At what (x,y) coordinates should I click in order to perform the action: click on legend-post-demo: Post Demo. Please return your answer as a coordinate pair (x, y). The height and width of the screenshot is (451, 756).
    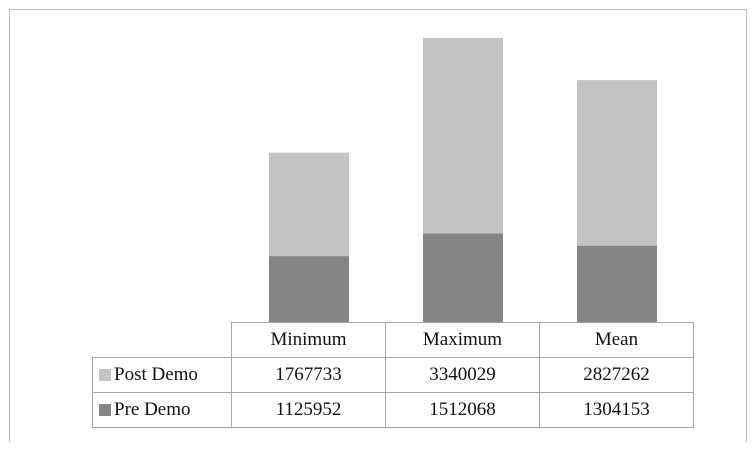
    Looking at the image, I should click on (162, 375).